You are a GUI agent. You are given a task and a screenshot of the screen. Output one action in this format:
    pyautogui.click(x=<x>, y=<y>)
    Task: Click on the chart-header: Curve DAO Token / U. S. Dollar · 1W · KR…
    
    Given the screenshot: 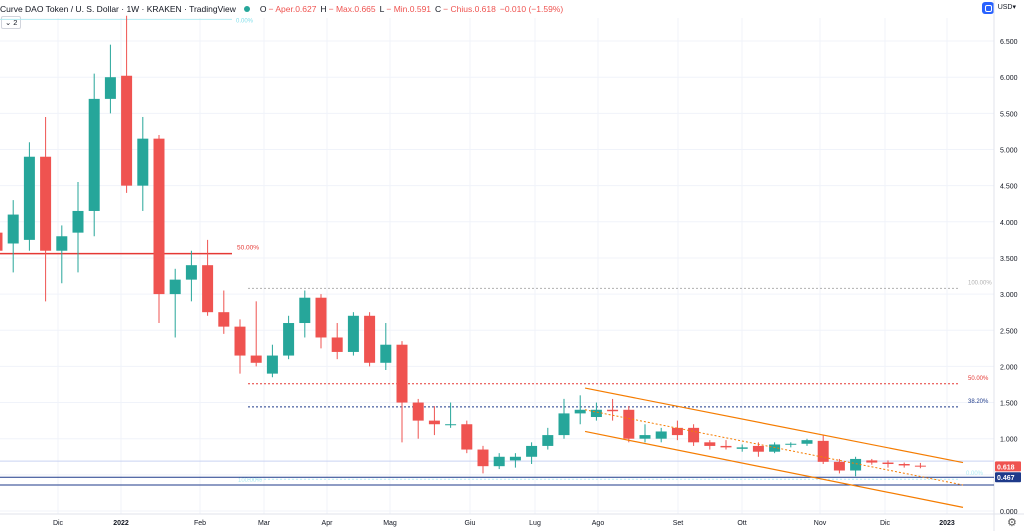 What is the action you would take?
    pyautogui.click(x=281, y=9)
    